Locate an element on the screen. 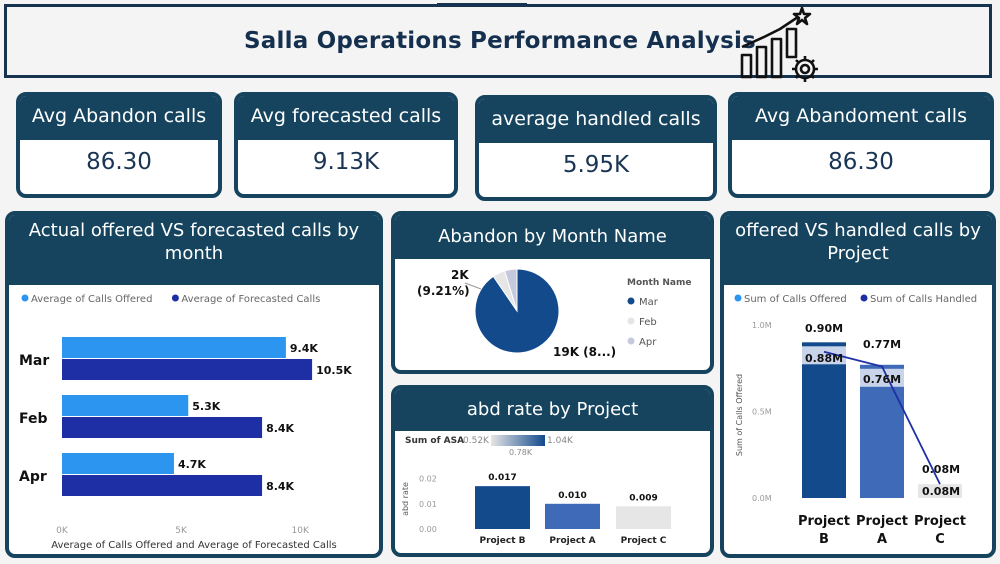  tick-label: 0.00 is located at coordinates (428, 529).